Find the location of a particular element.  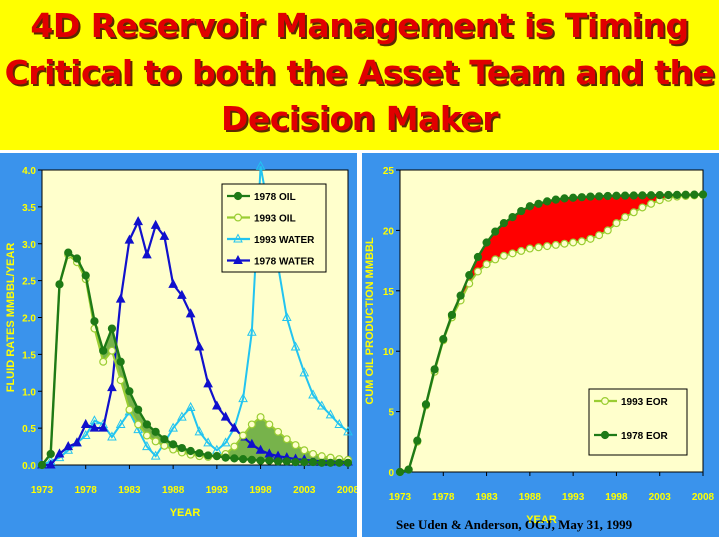

y-tick-label: 1.5 is located at coordinates (29, 355).